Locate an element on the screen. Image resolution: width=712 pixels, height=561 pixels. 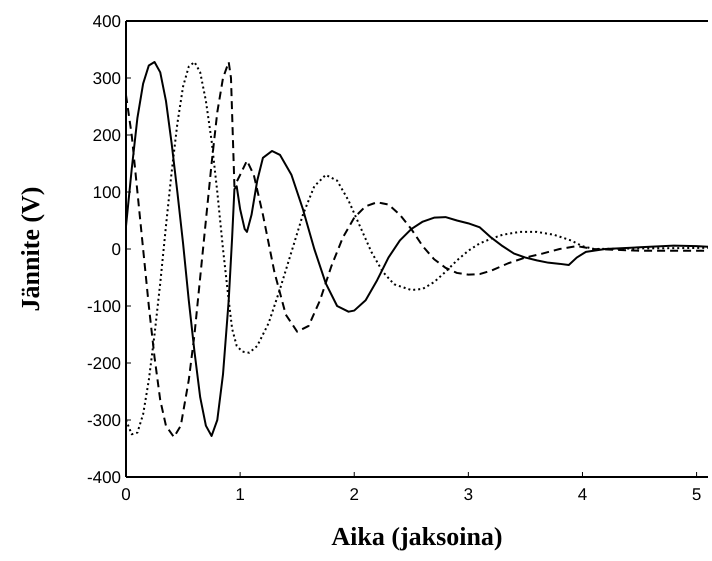
x-axis-title: Aika (jaksoina) is located at coordinates (417, 536).